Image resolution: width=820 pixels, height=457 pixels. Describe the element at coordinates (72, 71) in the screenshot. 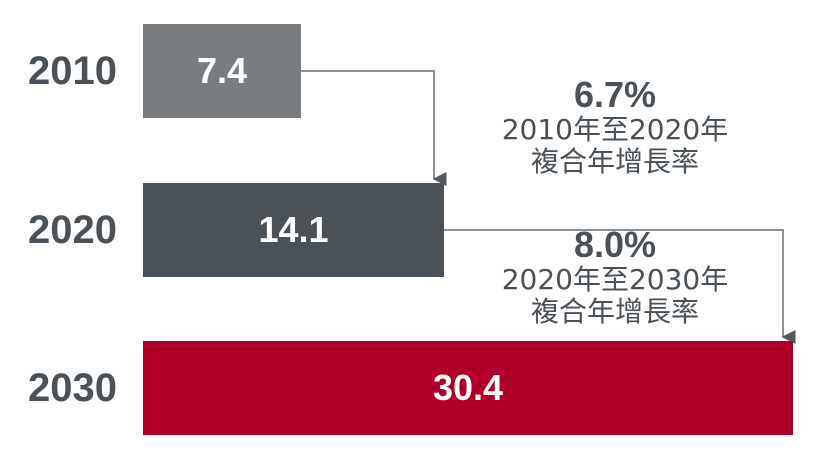

I see `year-label-2010: 2010` at that location.